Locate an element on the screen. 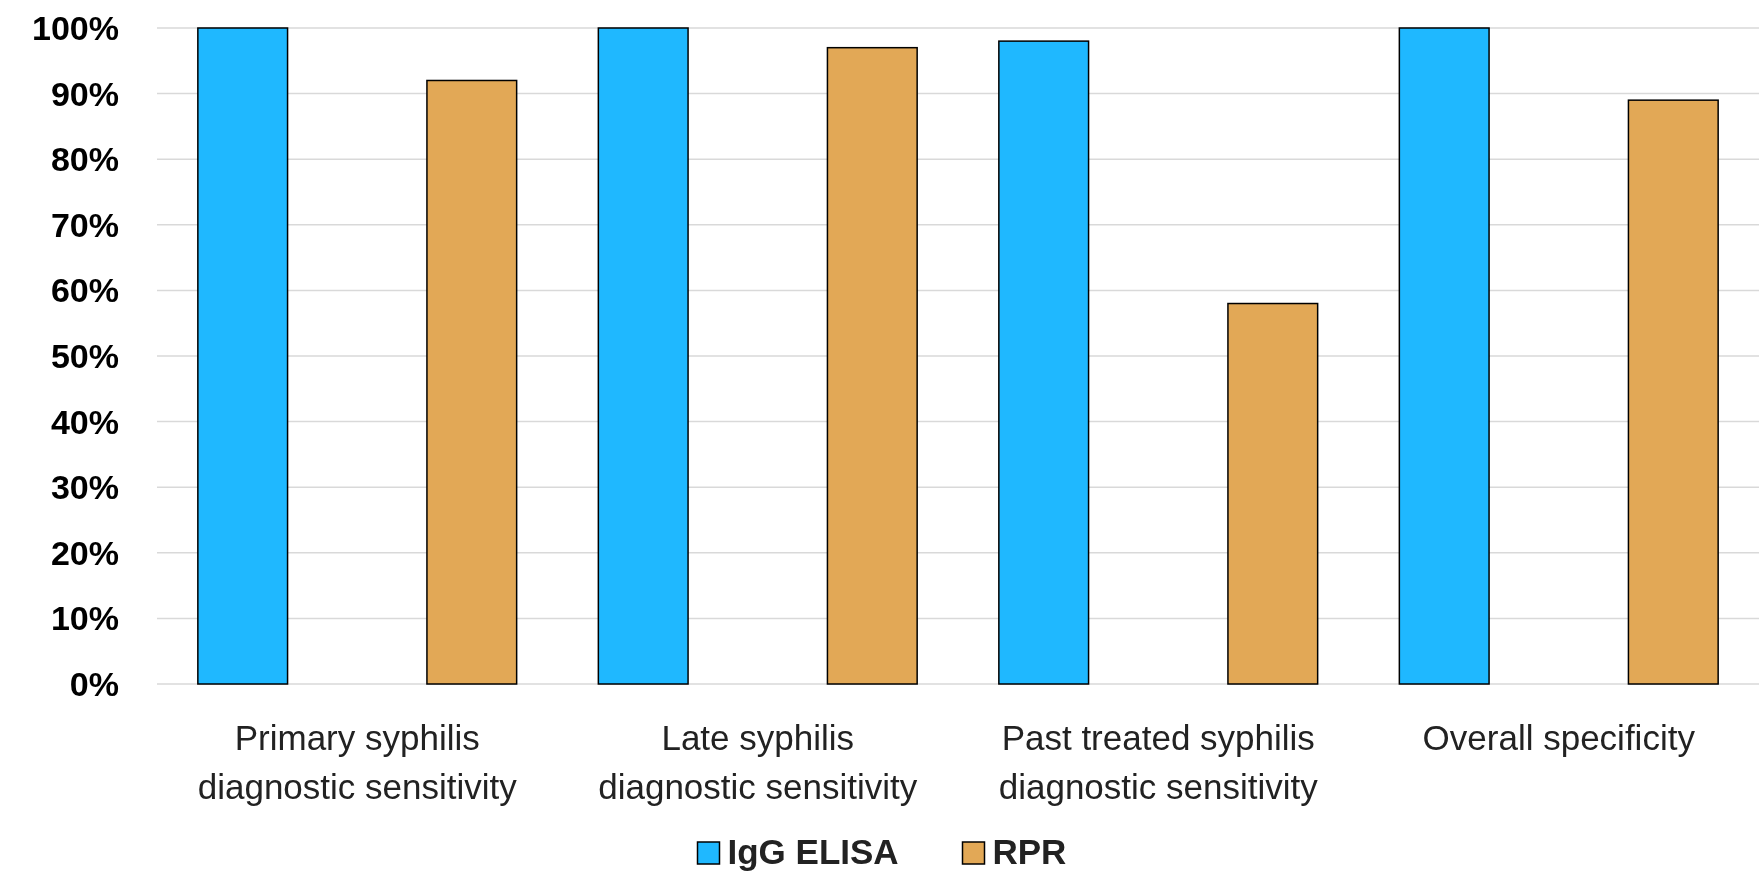  y-tick-label: 40% is located at coordinates (84, 421).